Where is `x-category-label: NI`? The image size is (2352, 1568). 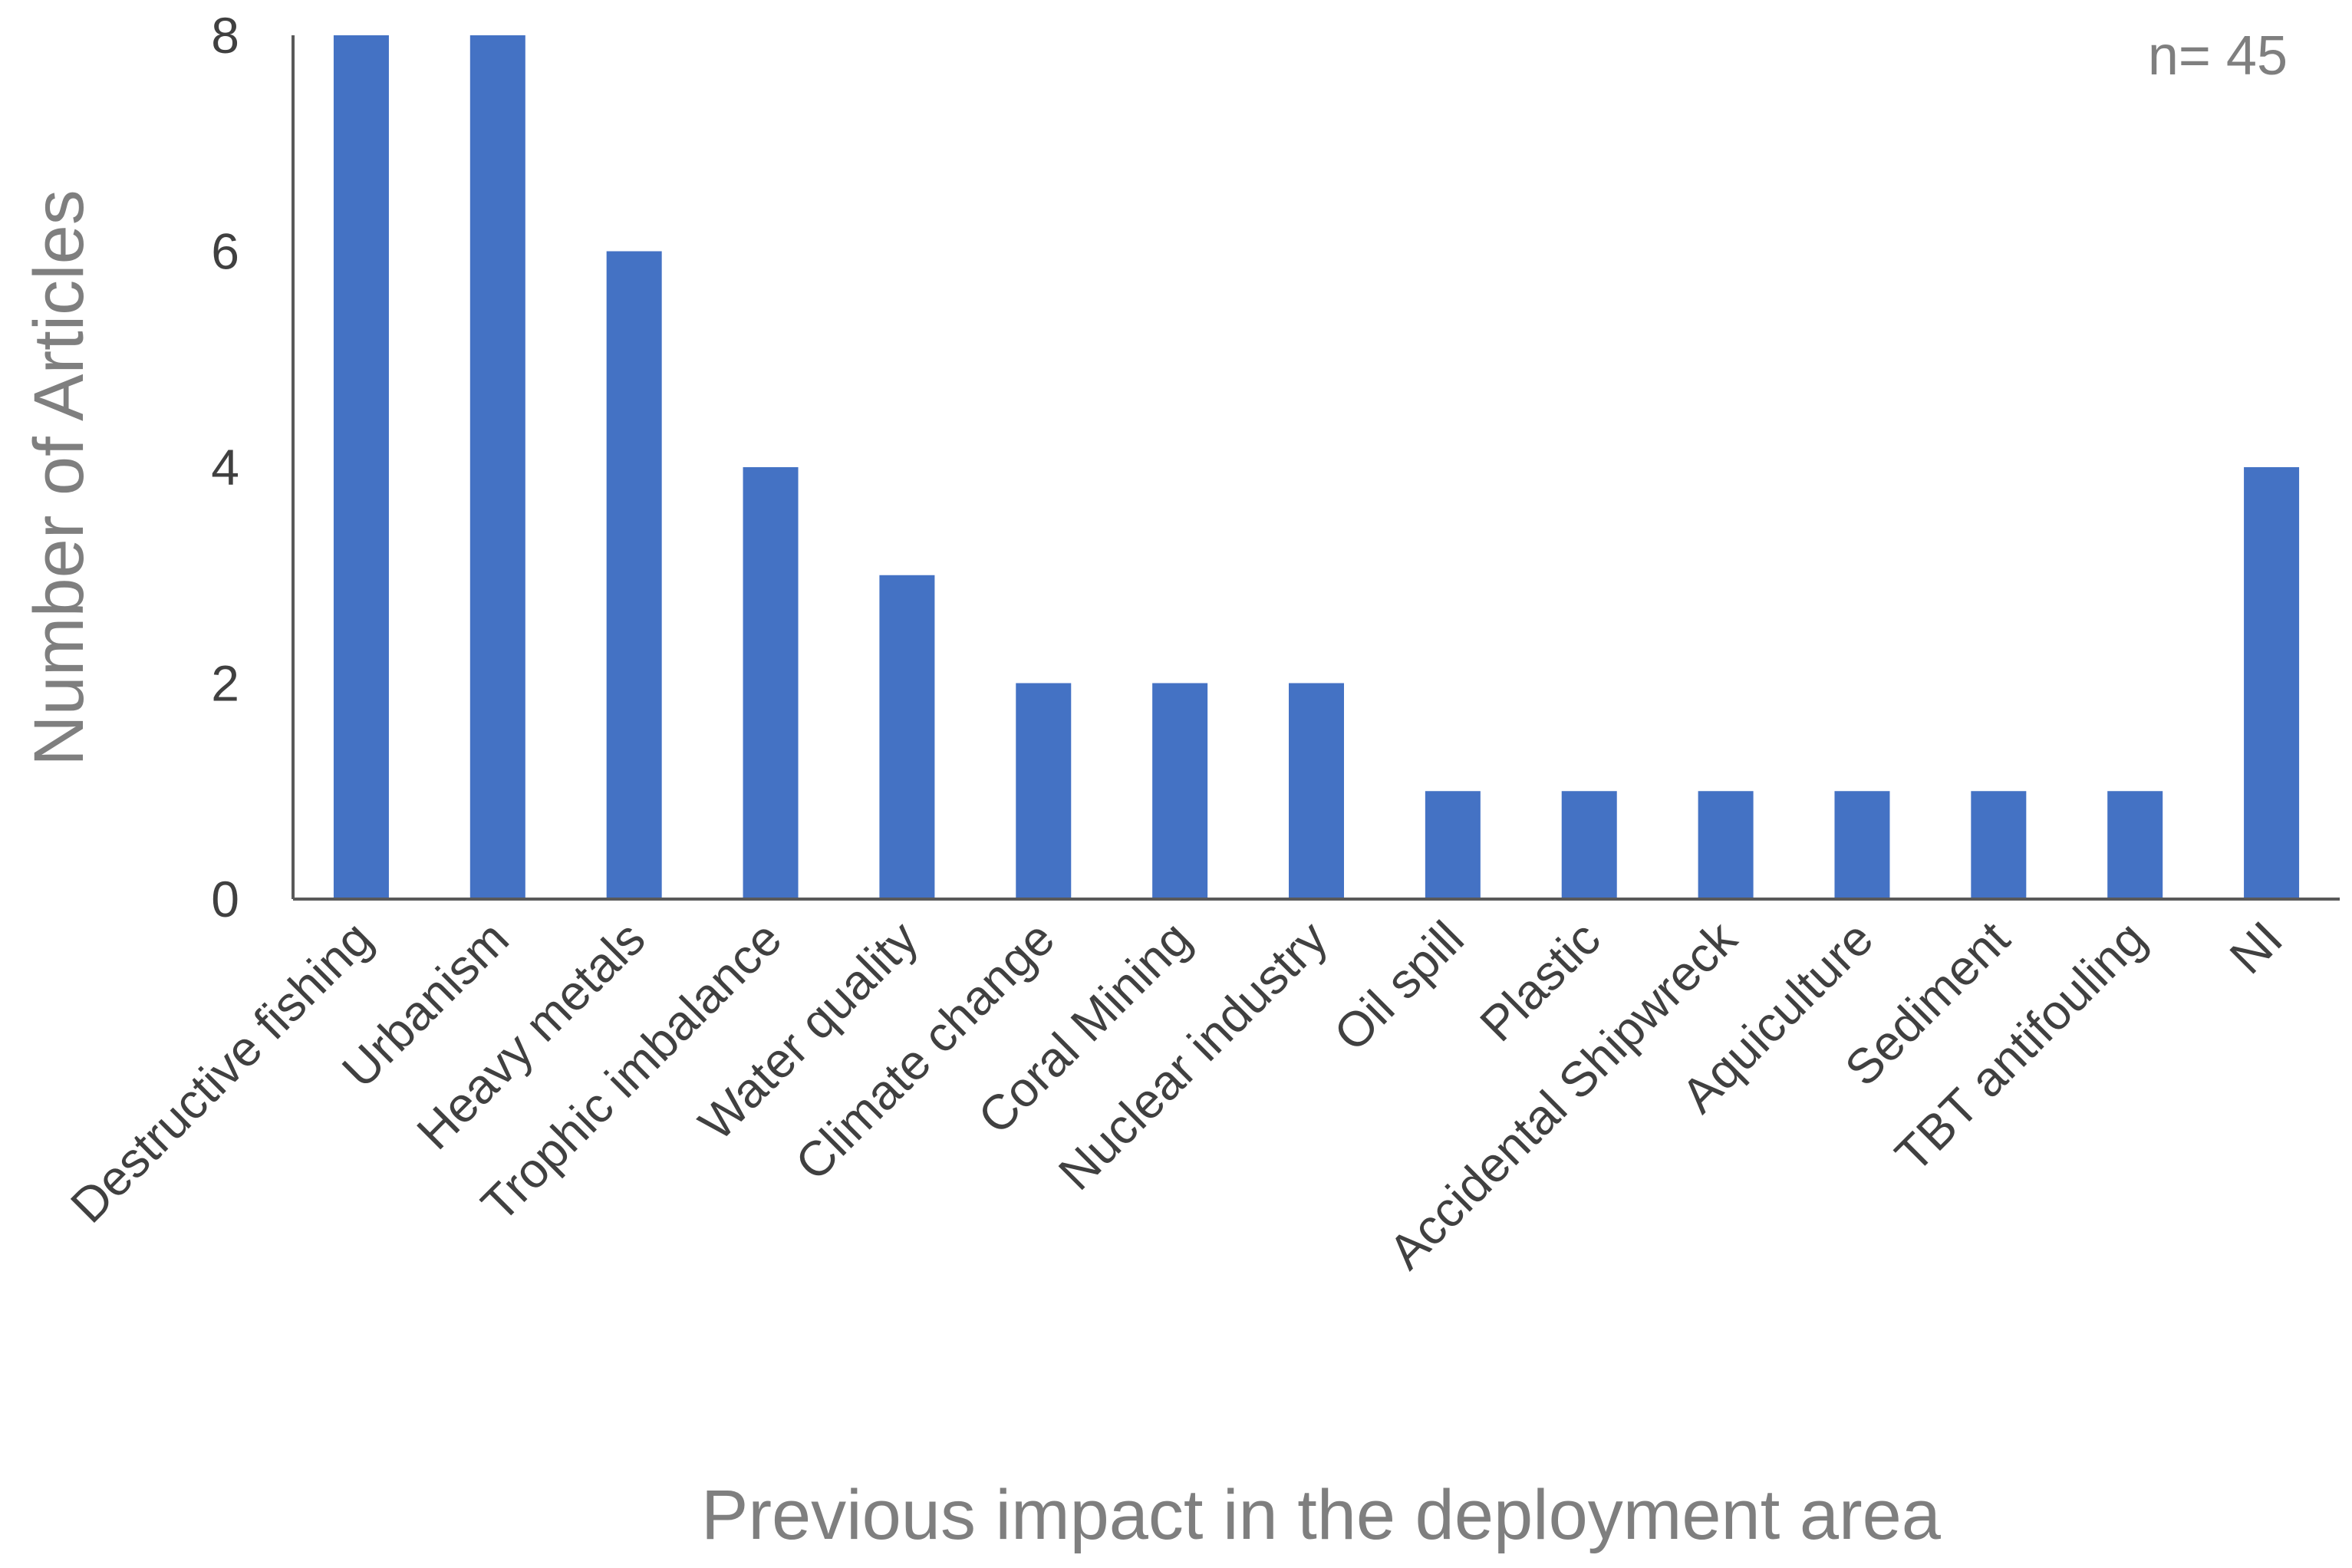
x-category-label: NI is located at coordinates (2256, 947).